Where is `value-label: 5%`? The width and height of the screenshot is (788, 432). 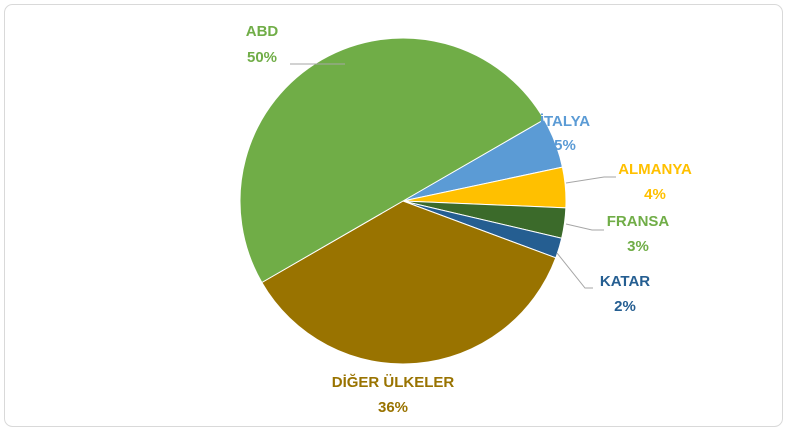
value-label: 5% is located at coordinates (565, 145).